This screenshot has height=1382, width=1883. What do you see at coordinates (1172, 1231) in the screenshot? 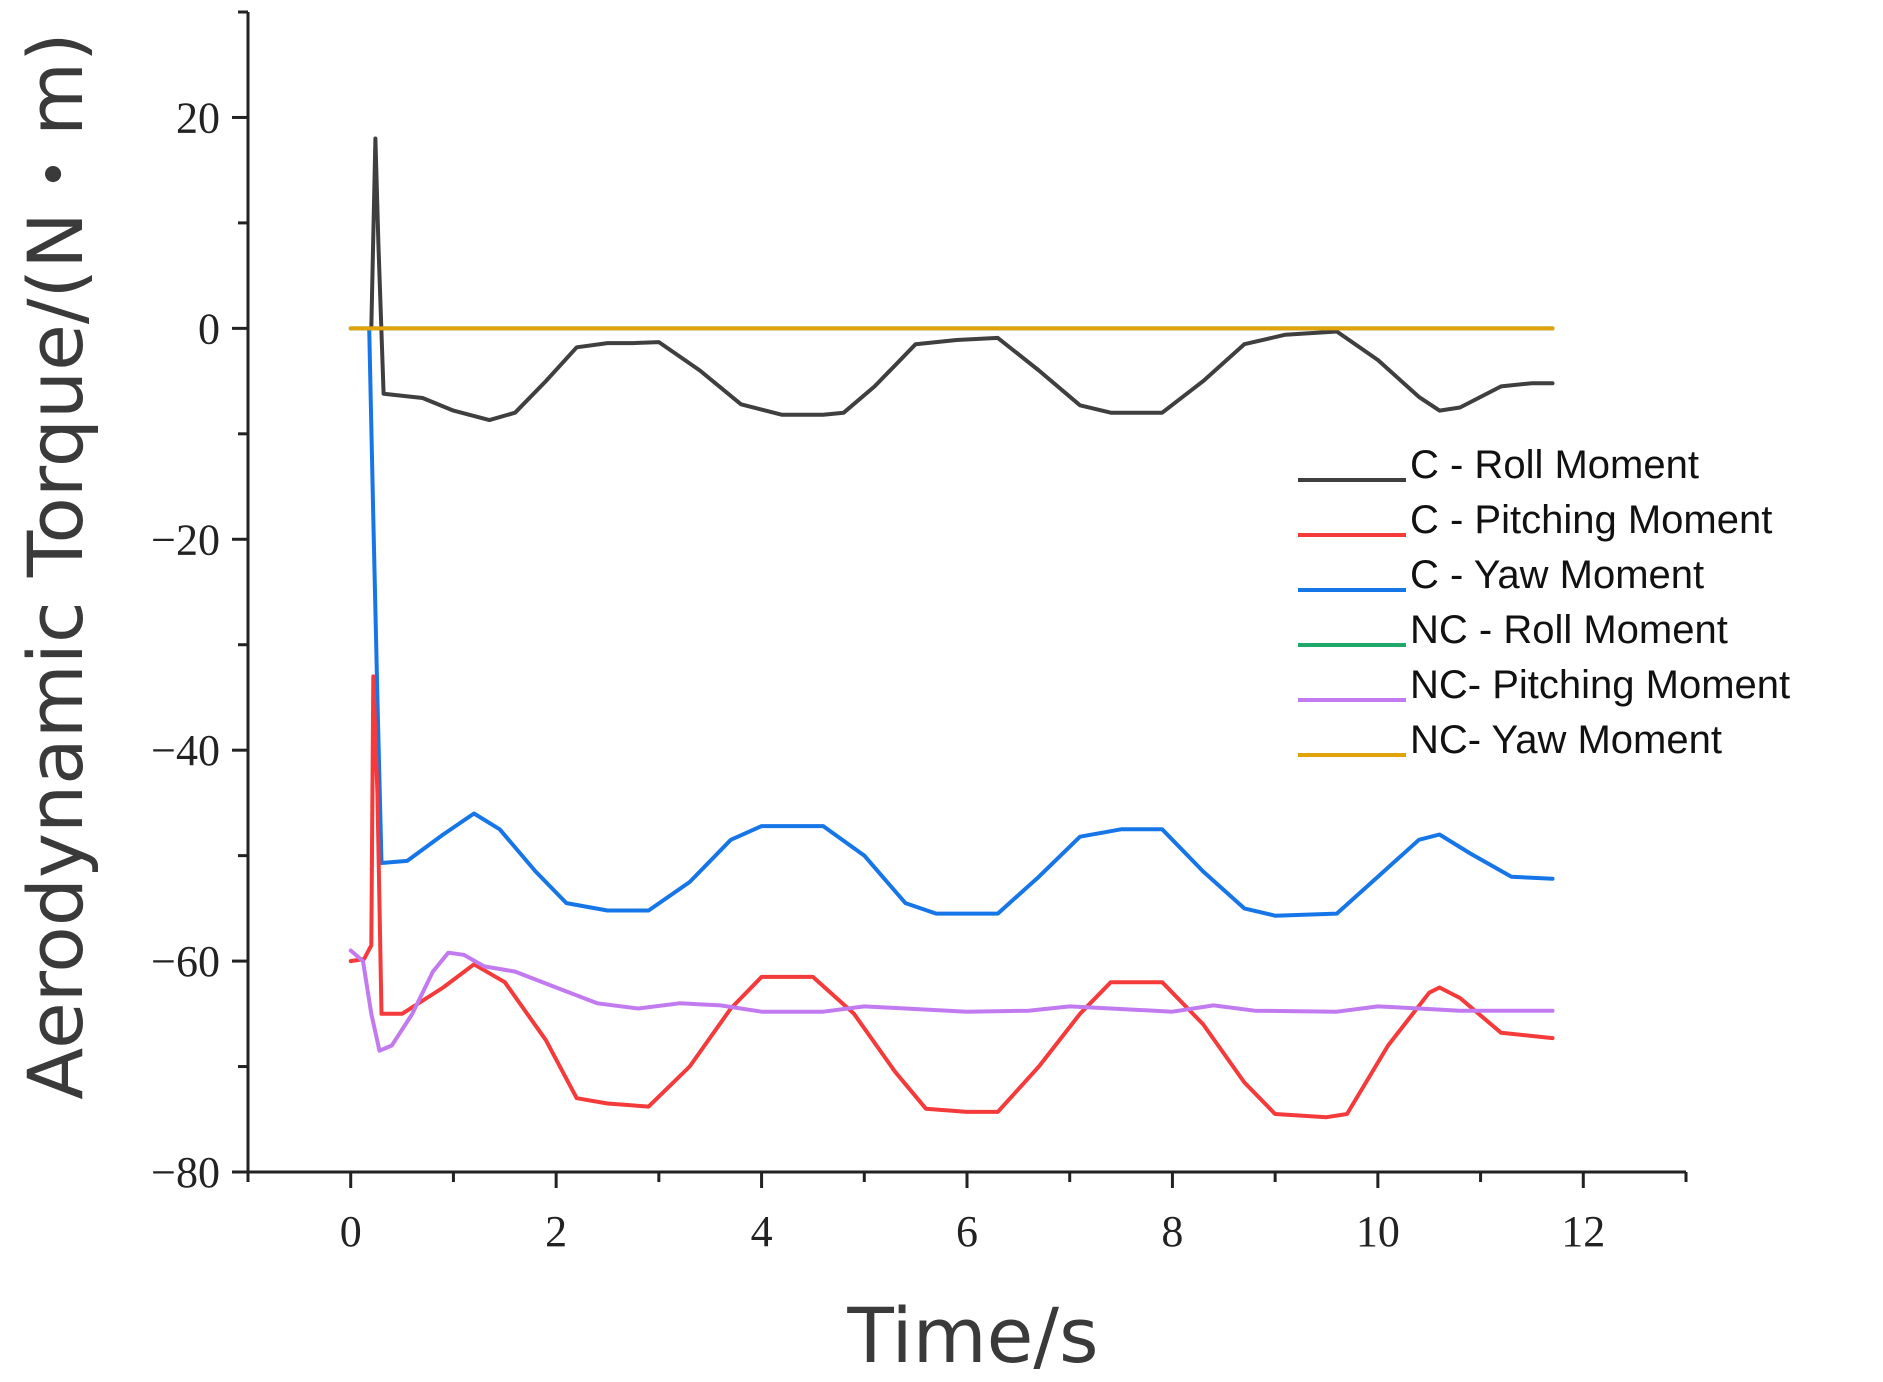
I see `x-tick-label: 8` at bounding box center [1172, 1231].